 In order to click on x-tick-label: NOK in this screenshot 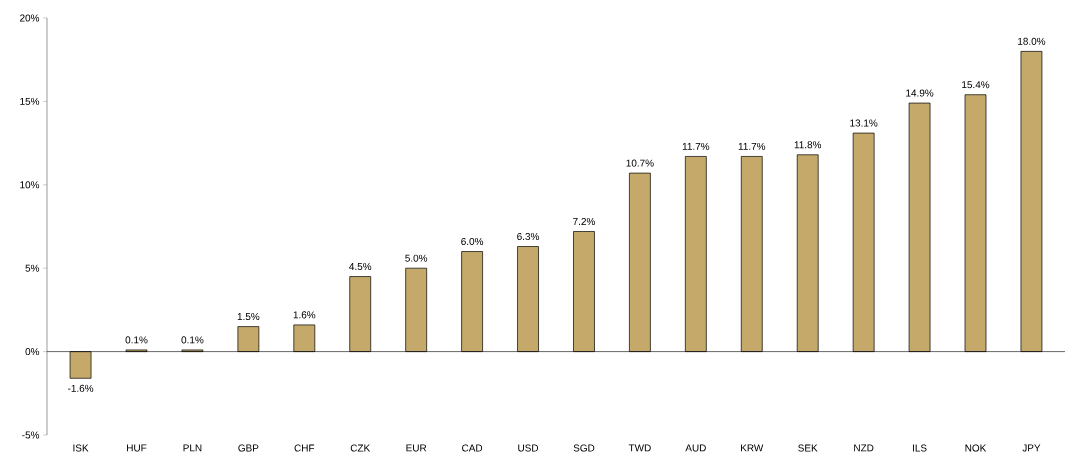, I will do `click(976, 448)`.